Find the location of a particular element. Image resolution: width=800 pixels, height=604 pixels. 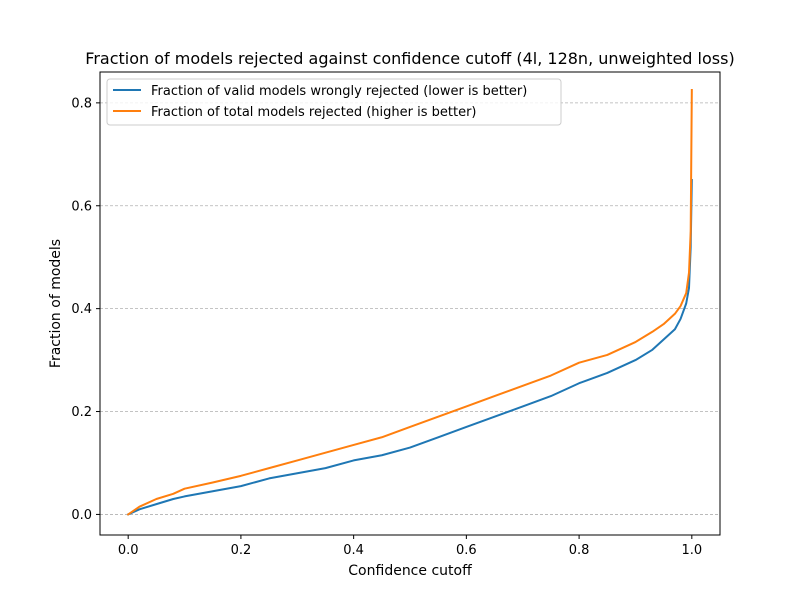

x-tick-label: 0.6 is located at coordinates (466, 550).